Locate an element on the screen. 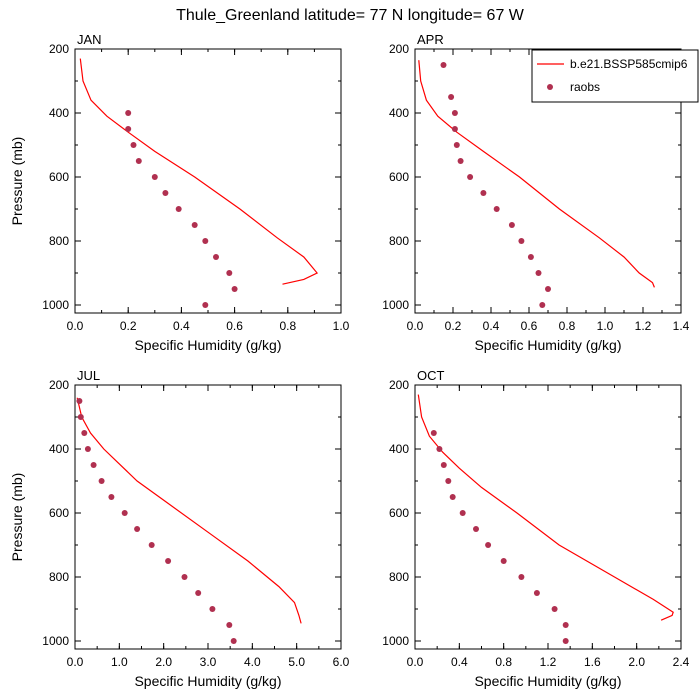 This screenshot has width=700, height=700. legend: b.e21.BSSP585cmip6 raobs is located at coordinates (615, 76).